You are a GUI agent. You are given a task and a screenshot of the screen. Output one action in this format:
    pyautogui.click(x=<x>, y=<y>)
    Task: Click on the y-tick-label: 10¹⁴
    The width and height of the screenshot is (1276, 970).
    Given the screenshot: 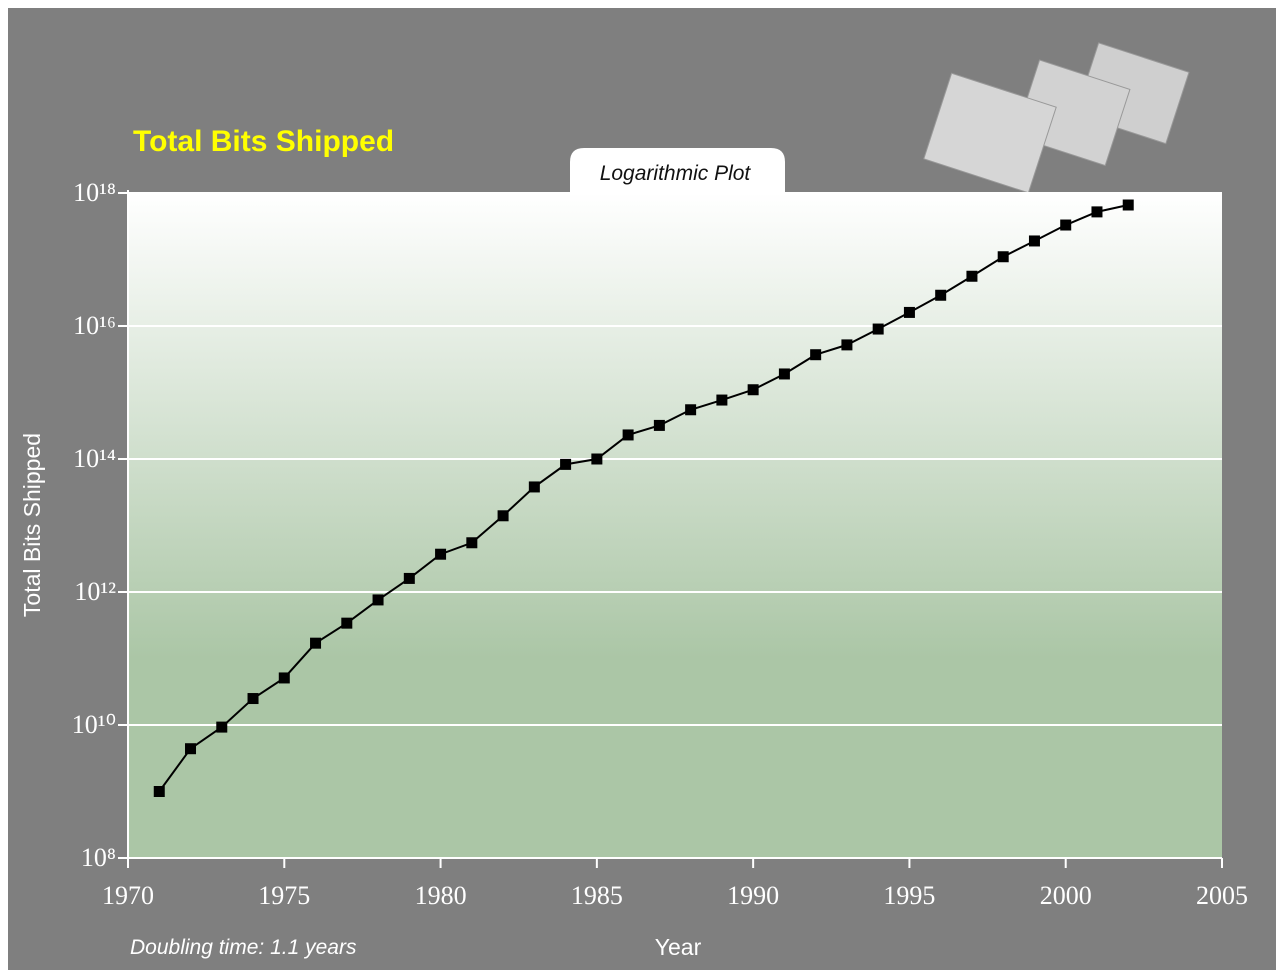 What is the action you would take?
    pyautogui.click(x=94, y=458)
    